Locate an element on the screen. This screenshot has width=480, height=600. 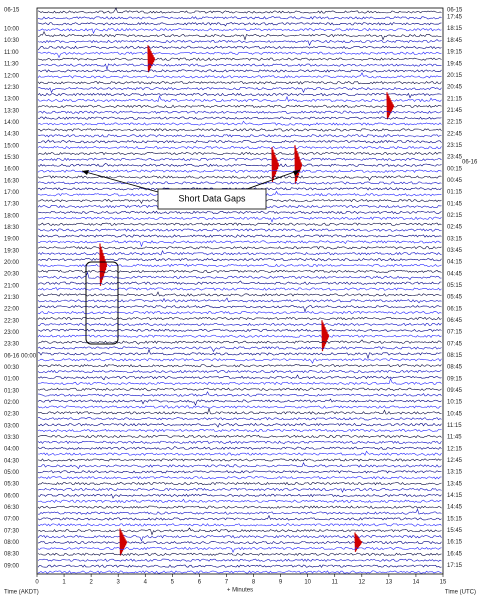
left-time-label: 00:30 is located at coordinates (12, 368).